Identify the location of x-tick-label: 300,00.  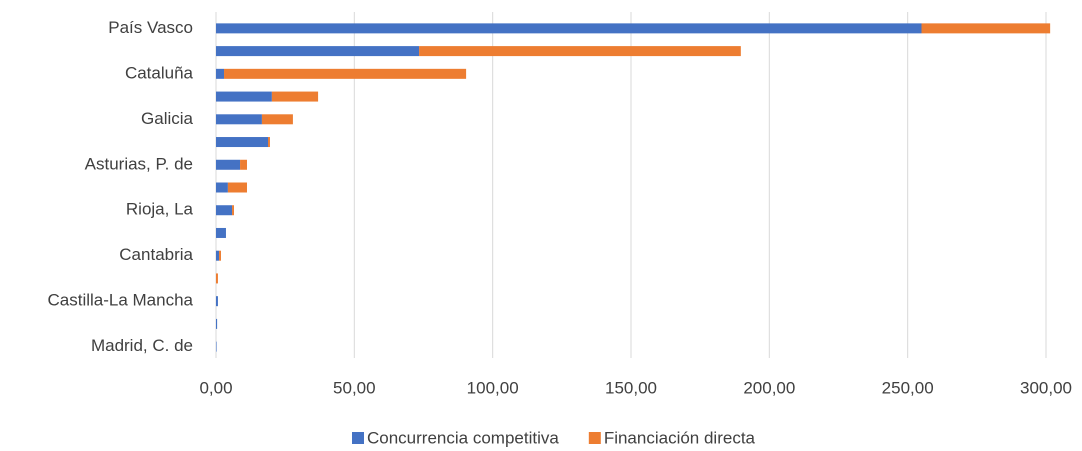
(1046, 387).